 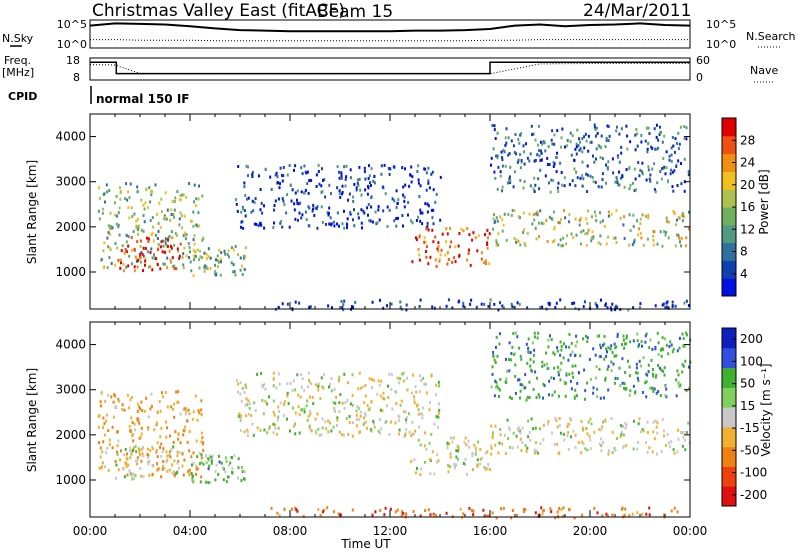 What do you see at coordinates (190, 531) in the screenshot?
I see `xtick-label: 04:00` at bounding box center [190, 531].